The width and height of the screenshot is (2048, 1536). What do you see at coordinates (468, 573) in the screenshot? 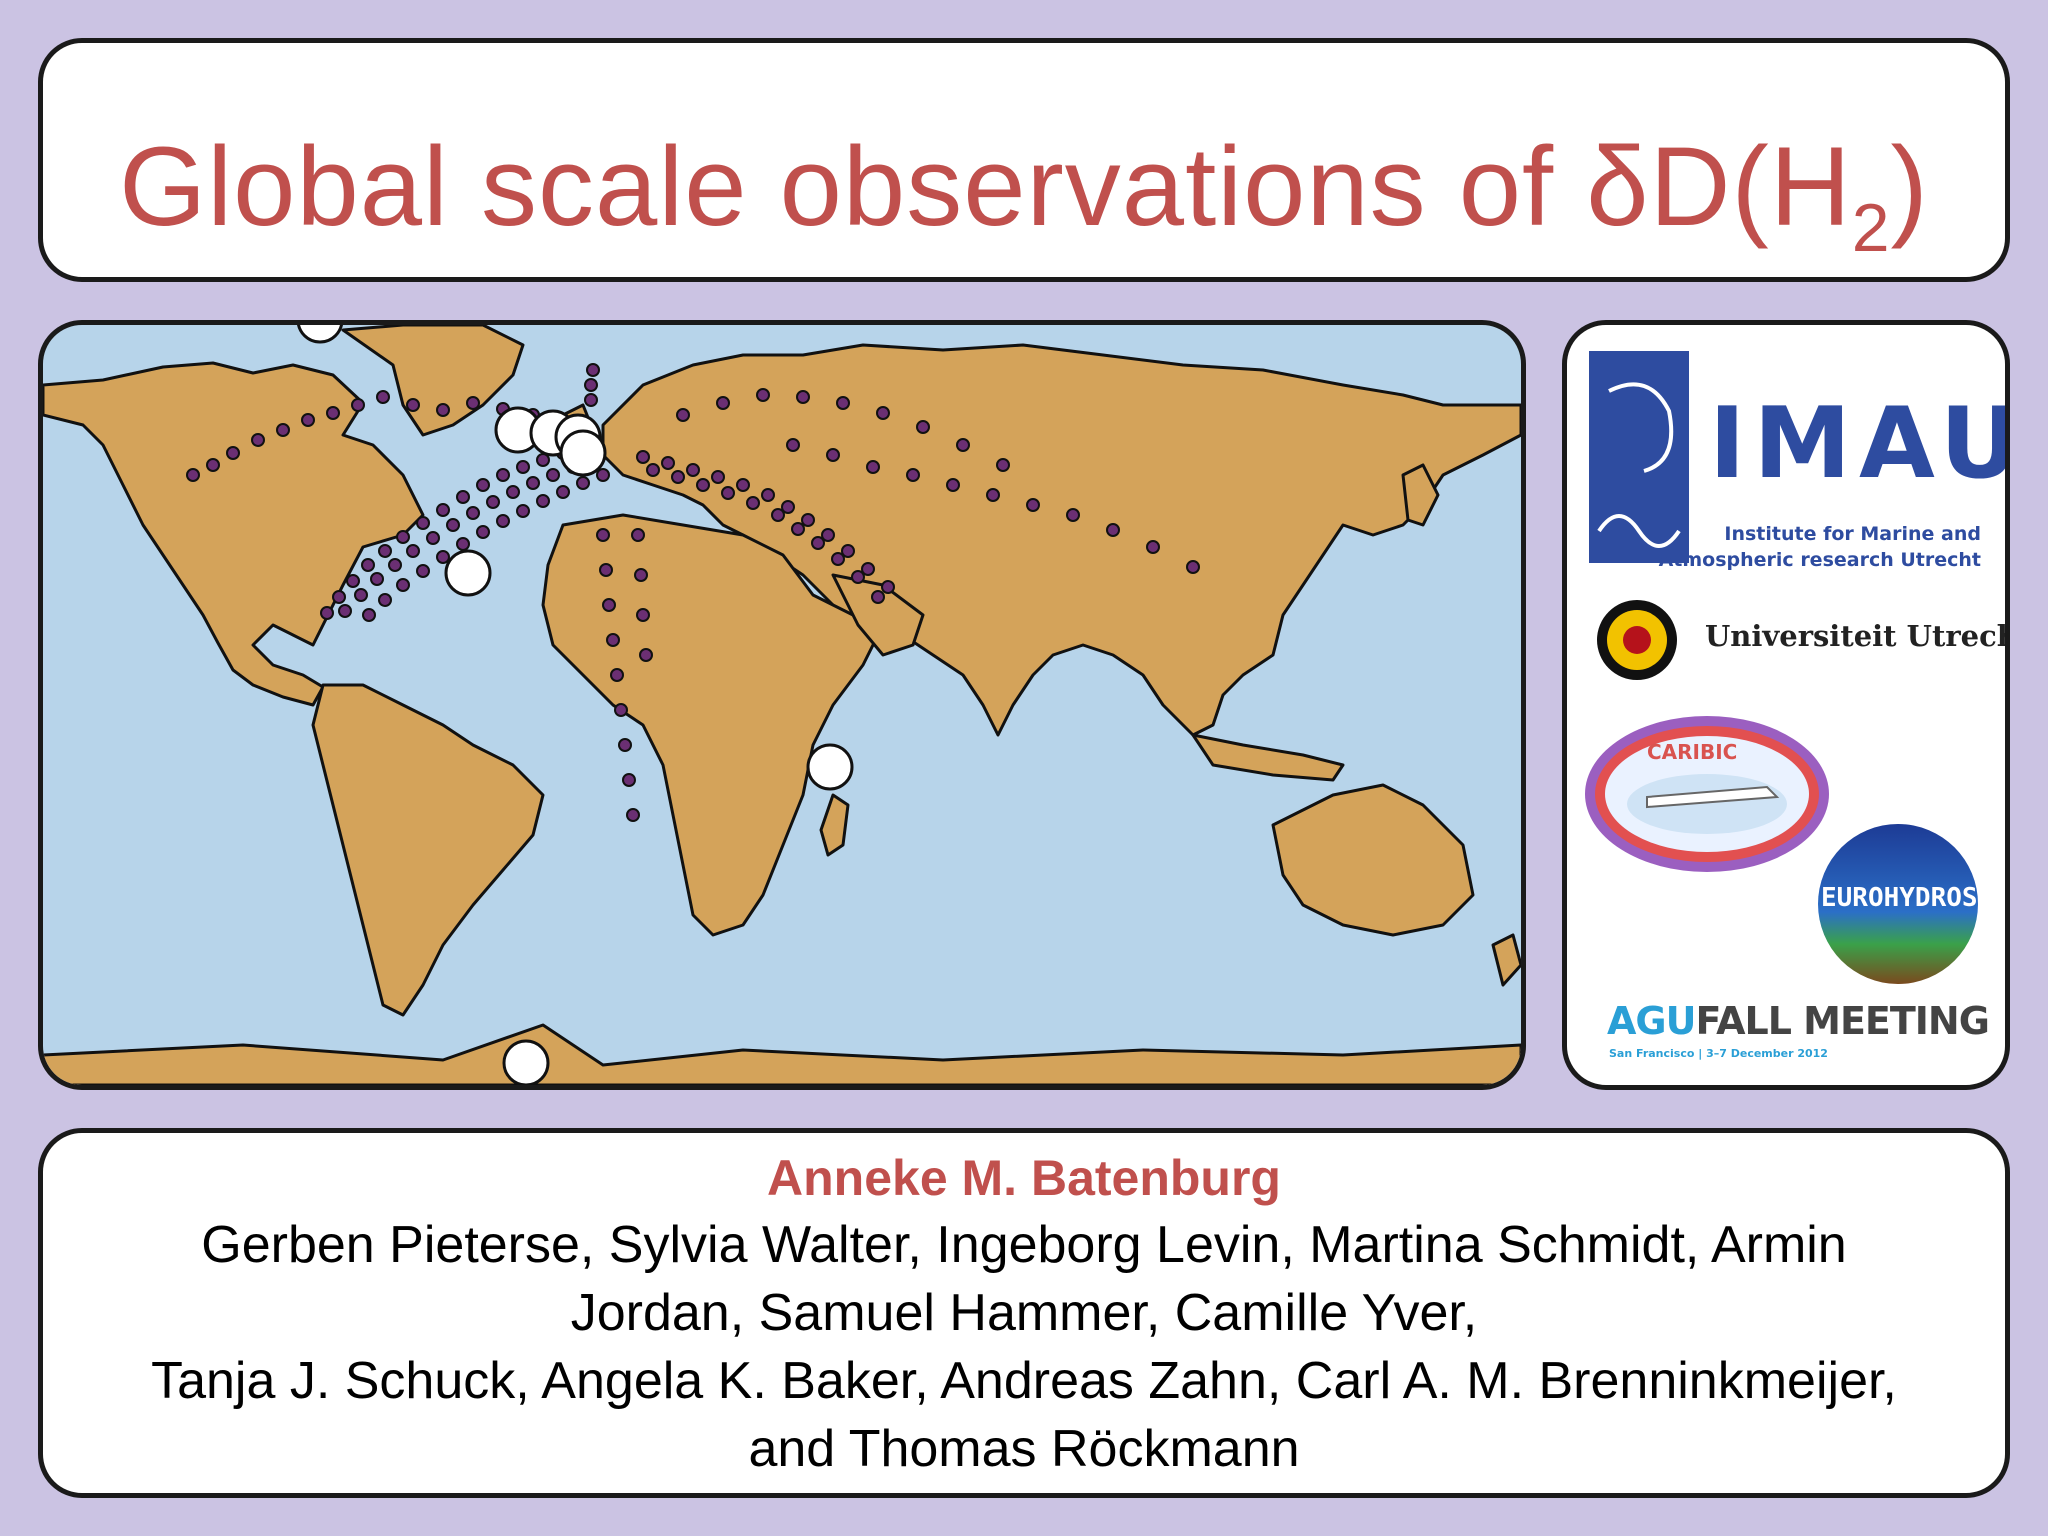
I see `station-cape-verde` at bounding box center [468, 573].